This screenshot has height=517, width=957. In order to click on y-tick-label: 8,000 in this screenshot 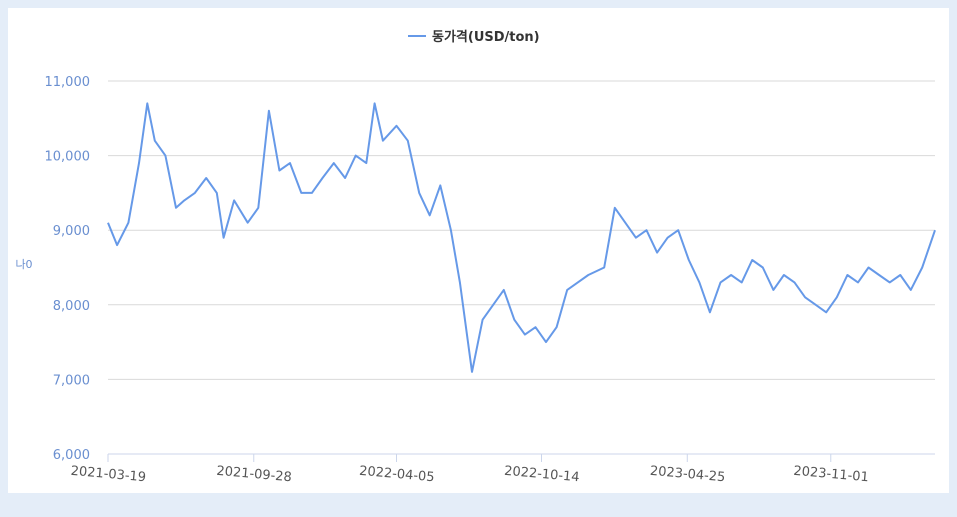, I will do `click(71, 306)`.